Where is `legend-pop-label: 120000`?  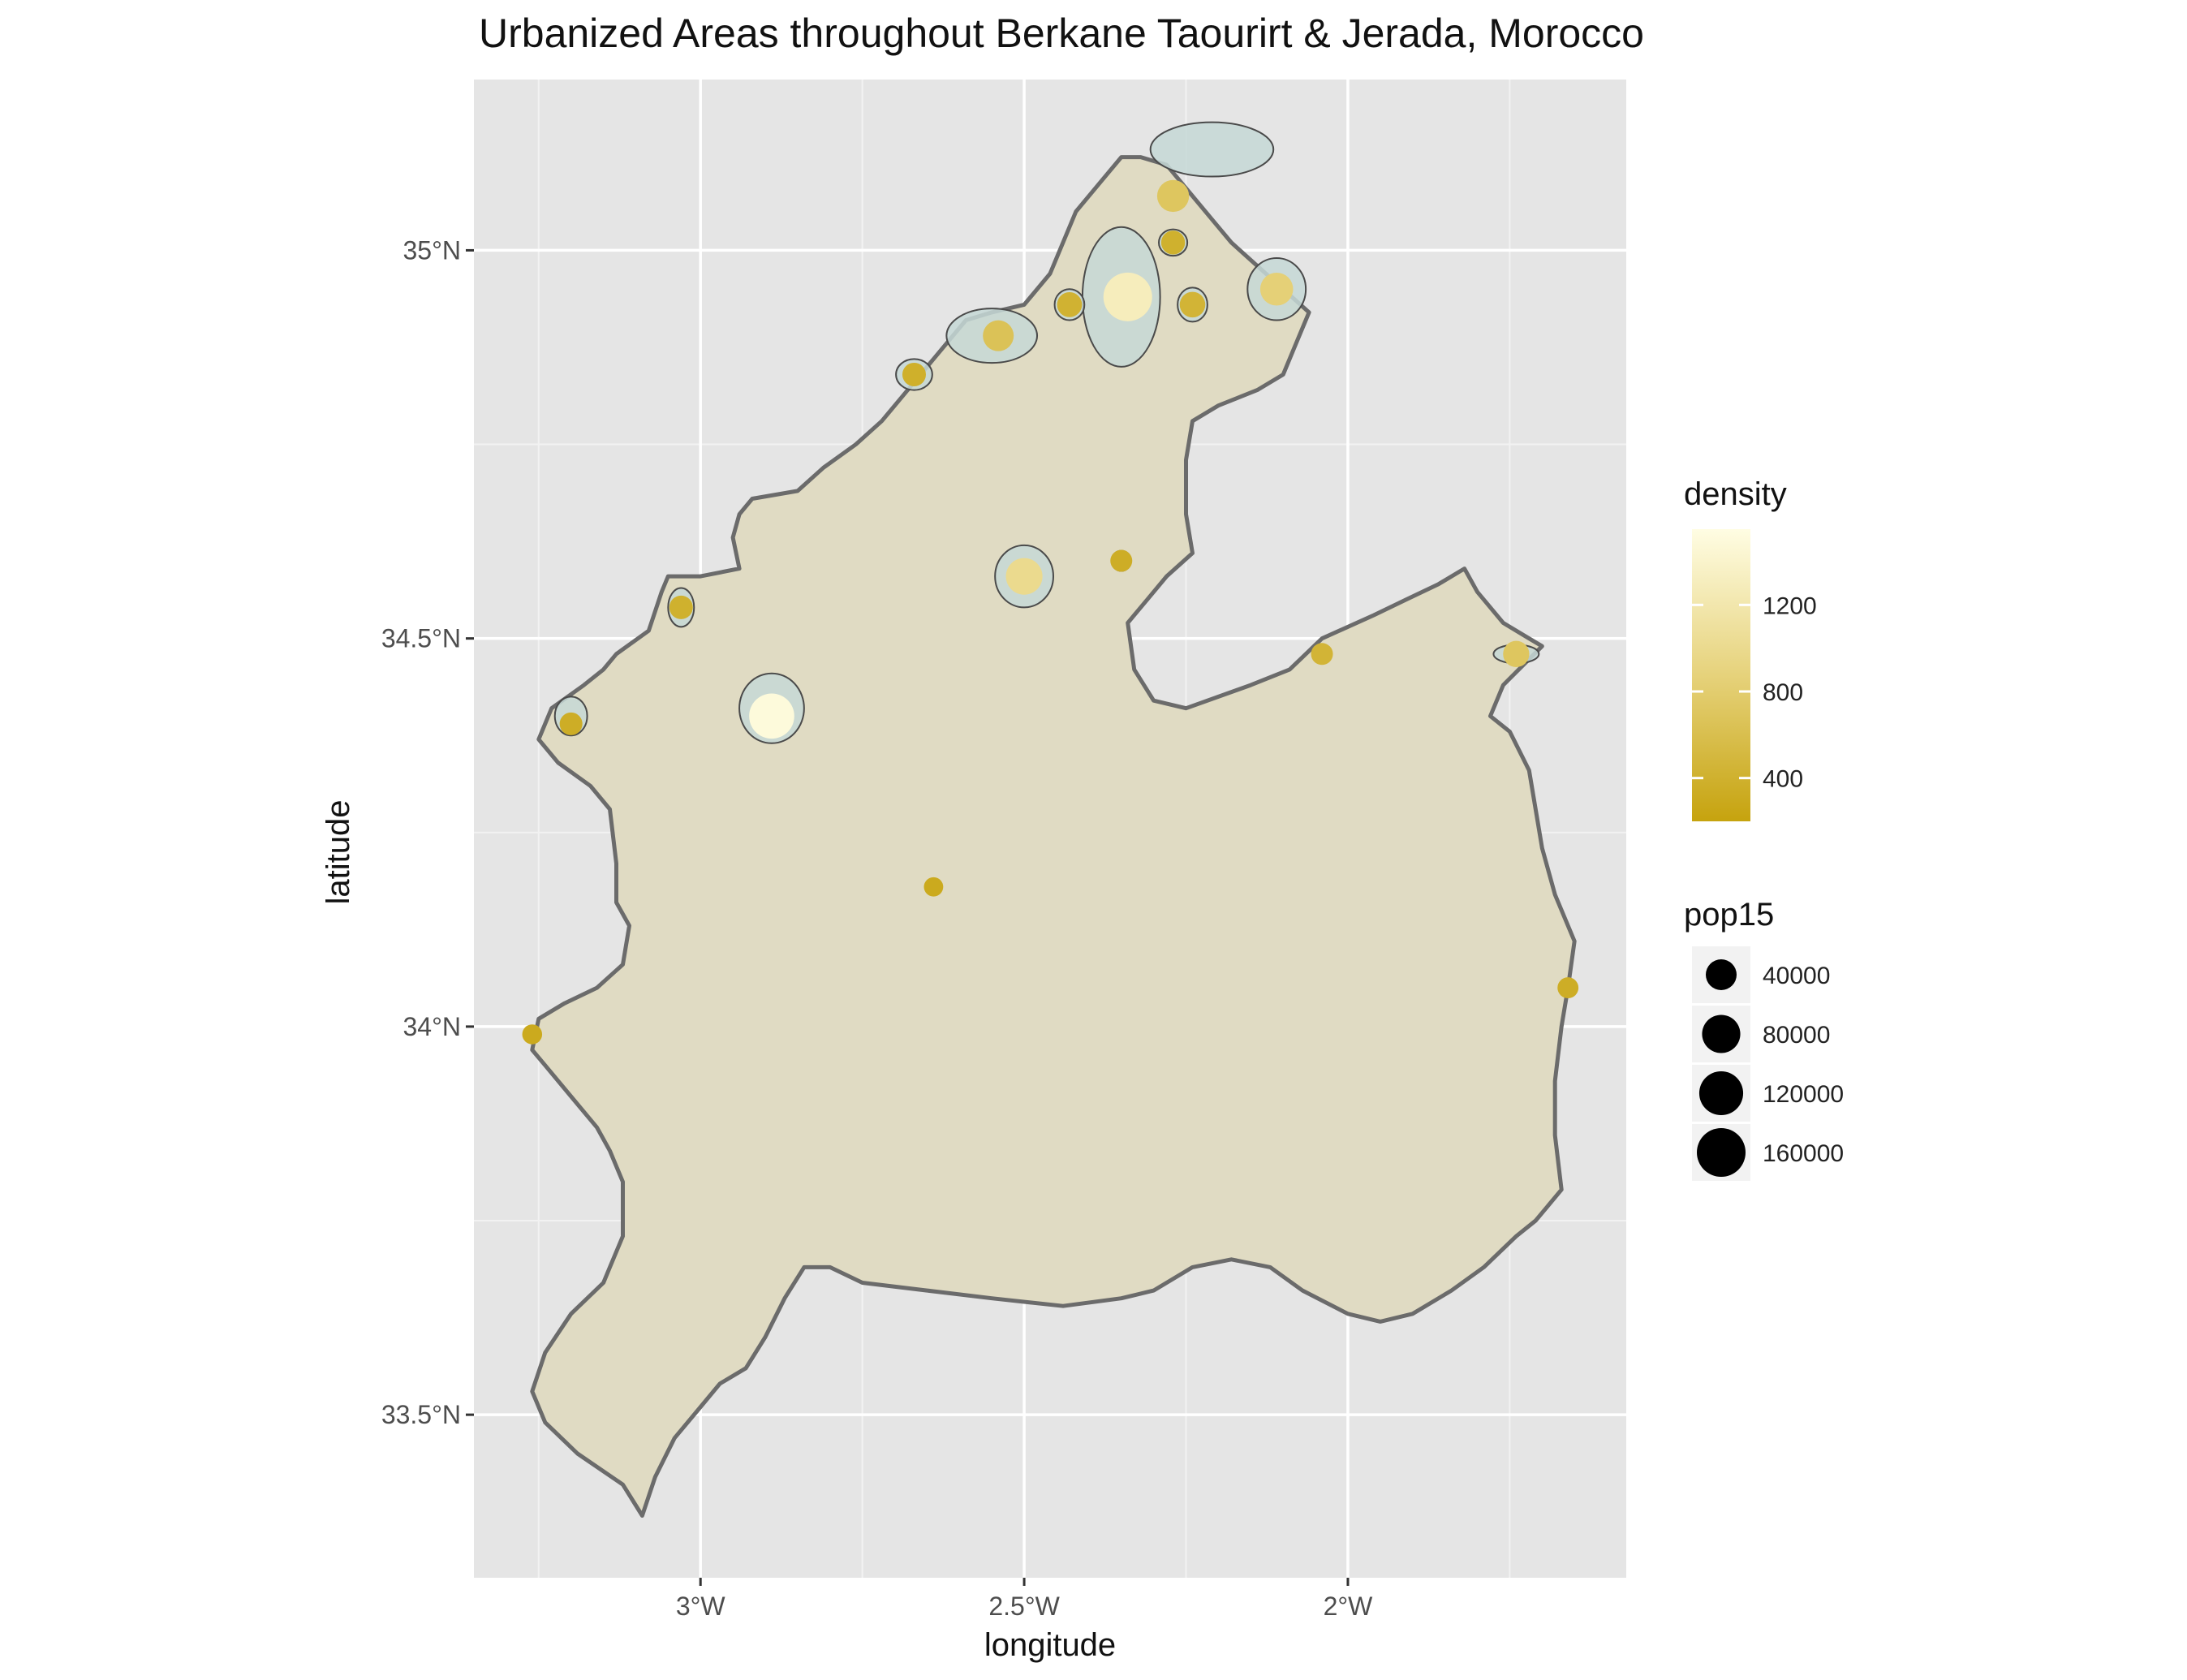
legend-pop-label: 120000 is located at coordinates (1803, 1094).